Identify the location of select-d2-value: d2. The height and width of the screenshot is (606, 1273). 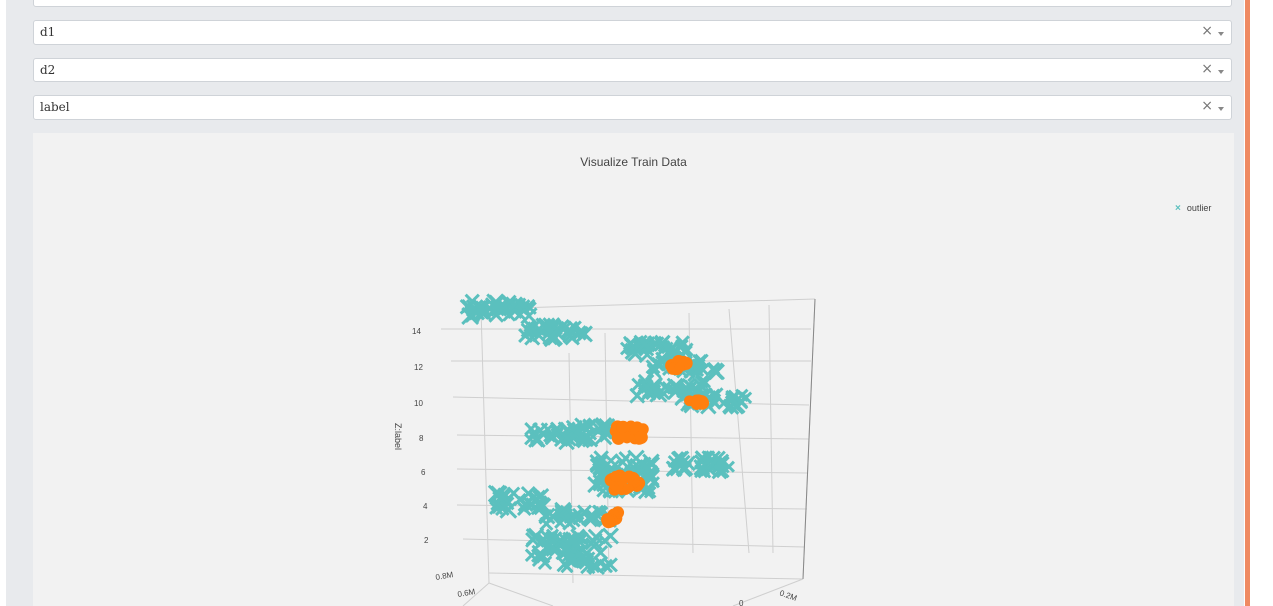
(48, 70).